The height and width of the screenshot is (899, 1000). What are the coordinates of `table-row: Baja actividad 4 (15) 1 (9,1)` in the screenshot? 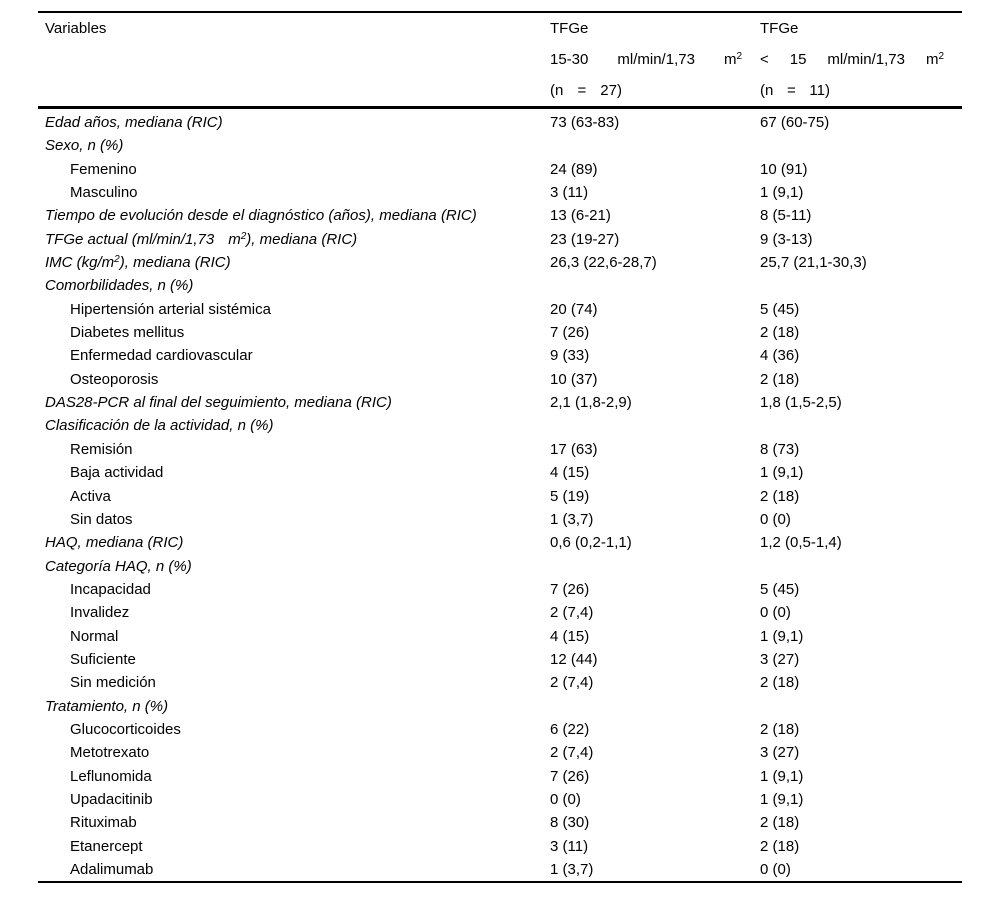 It's located at (500, 472).